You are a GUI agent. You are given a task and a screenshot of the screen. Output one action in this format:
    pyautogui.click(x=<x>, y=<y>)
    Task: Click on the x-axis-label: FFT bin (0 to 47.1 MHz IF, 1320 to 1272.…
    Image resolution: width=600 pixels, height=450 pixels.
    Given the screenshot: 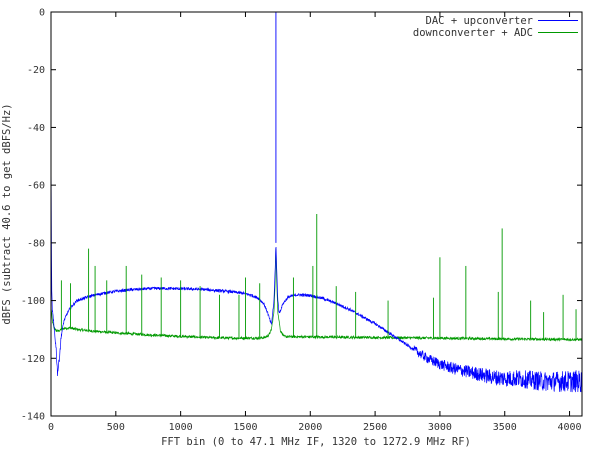 What is the action you would take?
    pyautogui.click(x=316, y=442)
    